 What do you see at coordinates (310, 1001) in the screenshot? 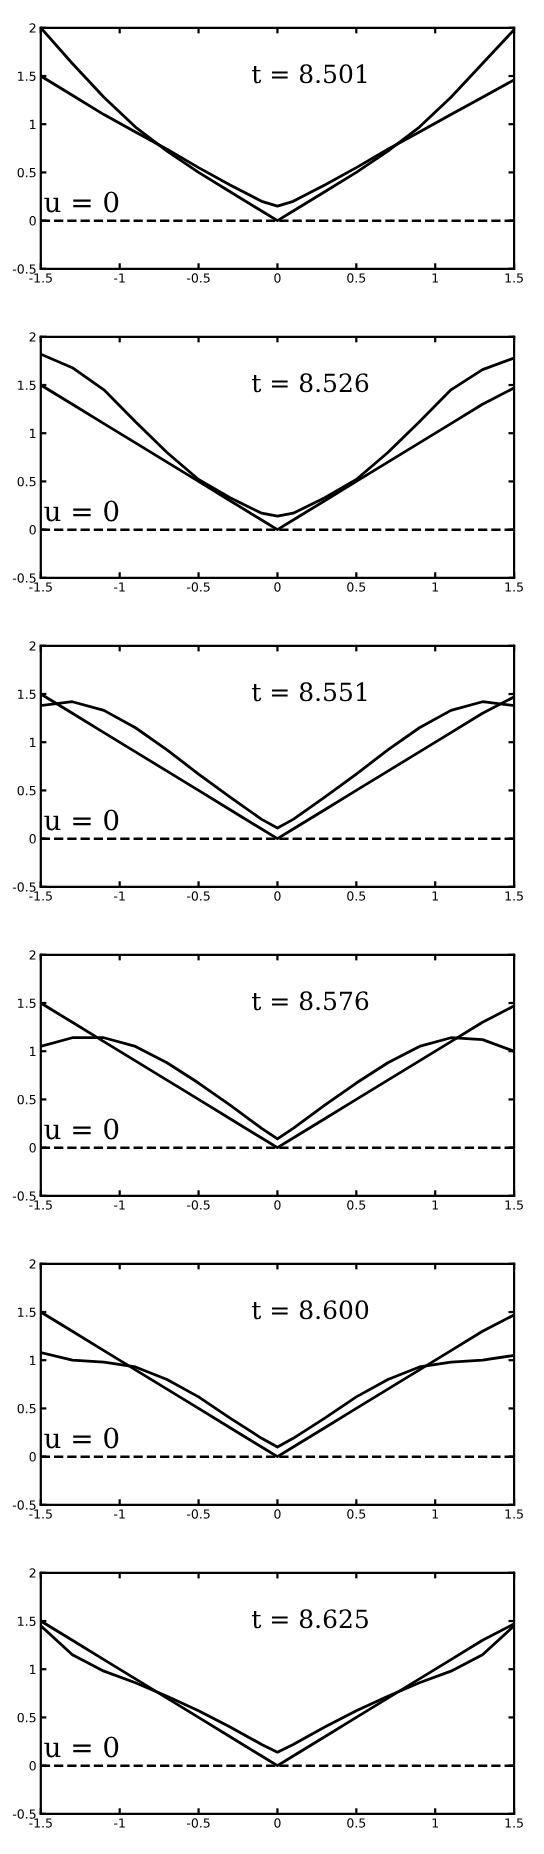
I see `annotation: t = 8.576` at bounding box center [310, 1001].